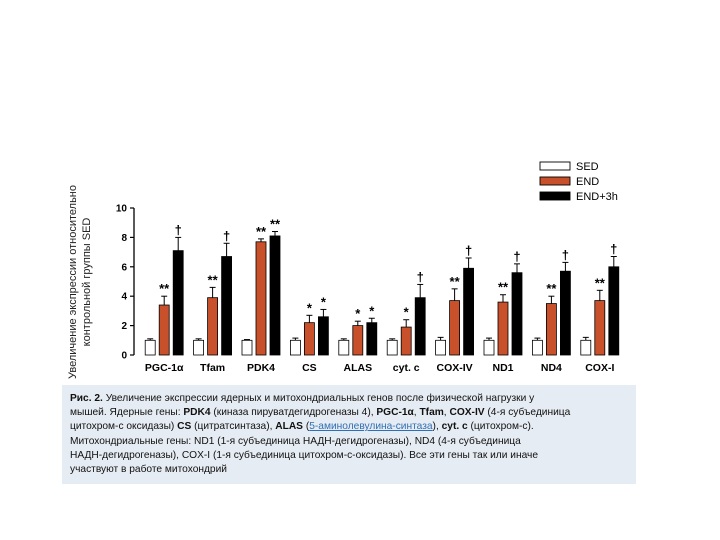 The width and height of the screenshot is (720, 540). I want to click on x-tick-label: PDK4, so click(261, 368).